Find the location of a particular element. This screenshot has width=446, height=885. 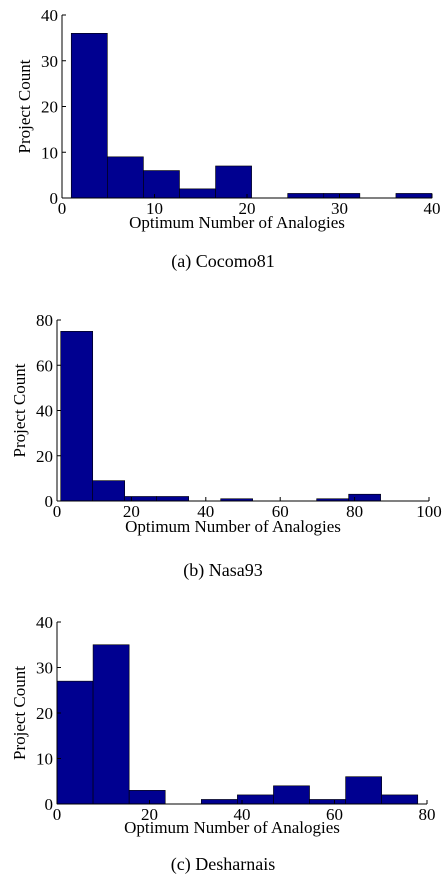

caption: (c) Desharnais is located at coordinates (223, 864).